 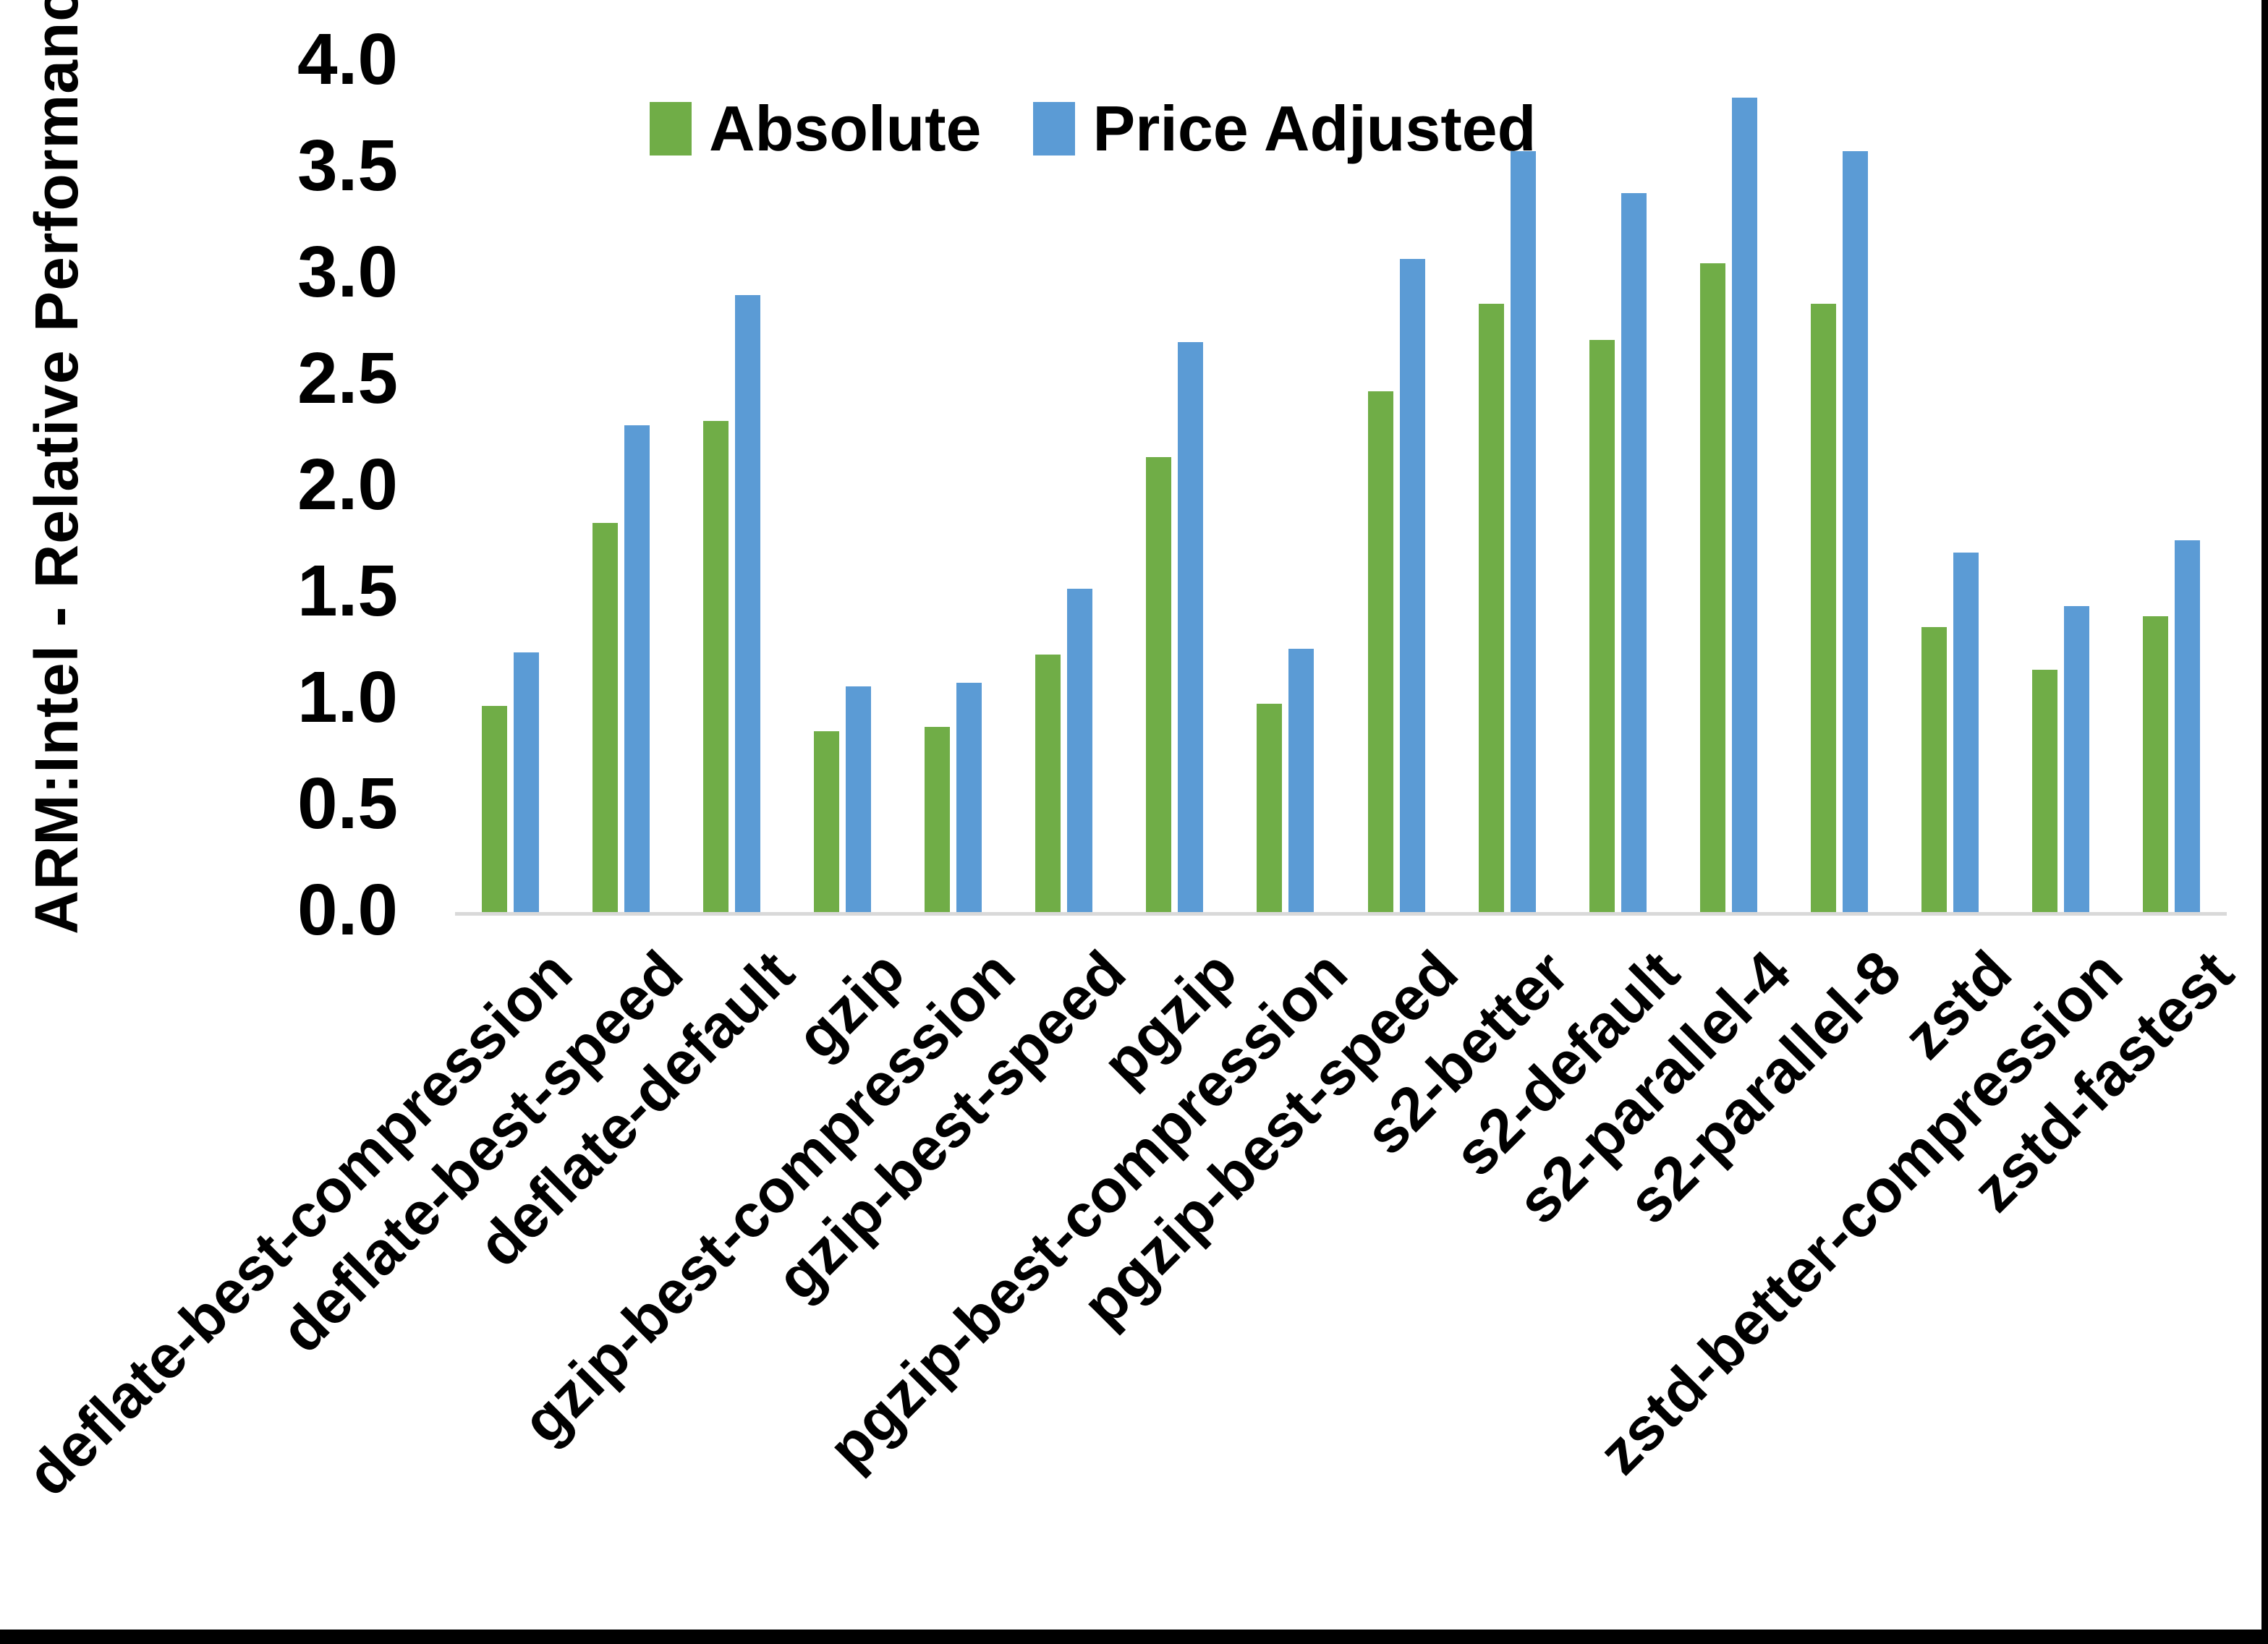 What do you see at coordinates (1602, 627) in the screenshot?
I see `bar-absolute-s2-default` at bounding box center [1602, 627].